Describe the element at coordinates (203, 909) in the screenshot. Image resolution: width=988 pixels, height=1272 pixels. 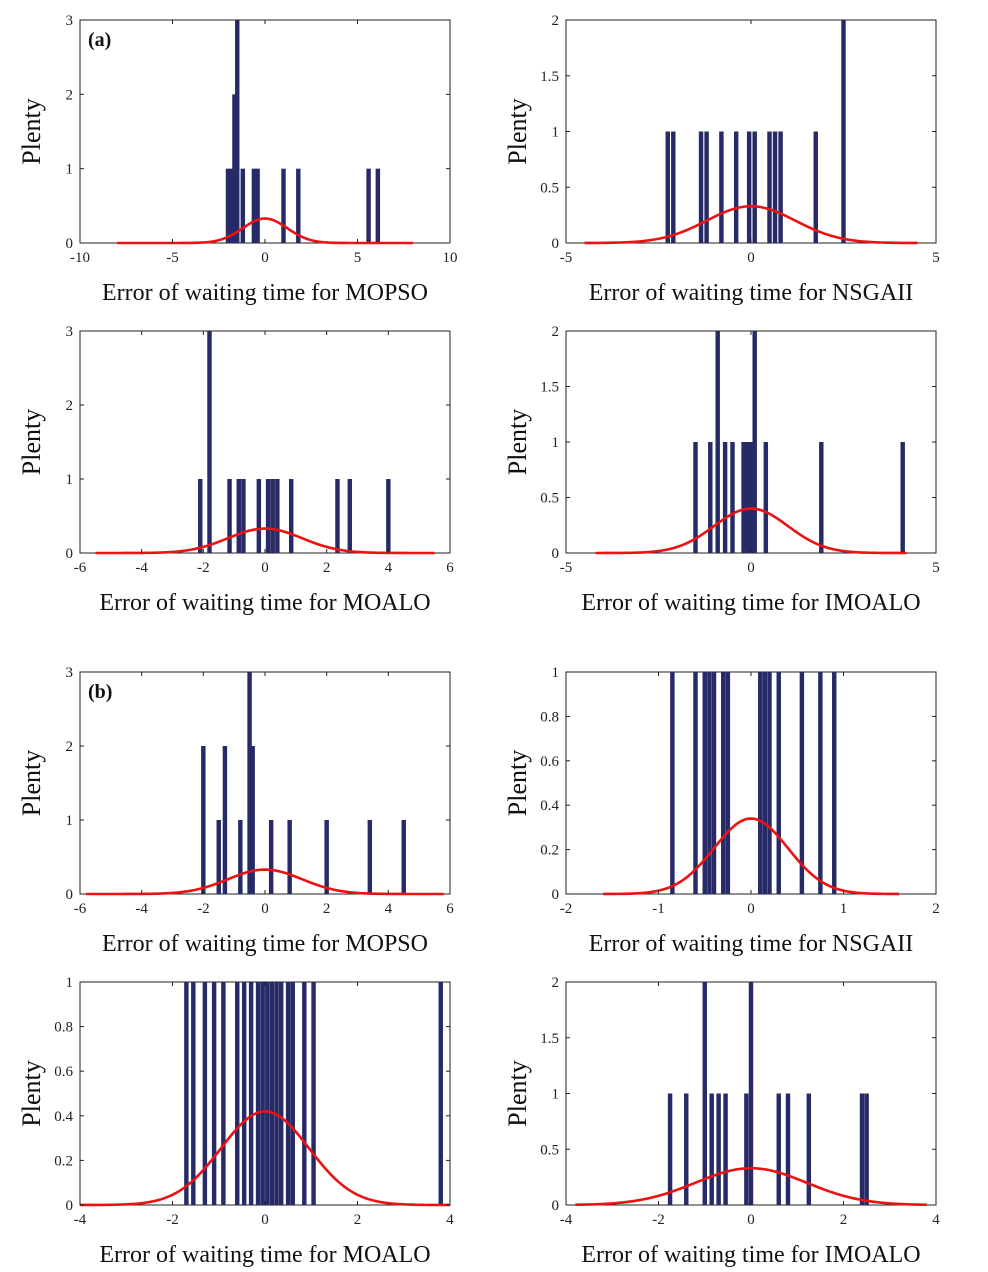
I see `x-tick-label: -2` at that location.